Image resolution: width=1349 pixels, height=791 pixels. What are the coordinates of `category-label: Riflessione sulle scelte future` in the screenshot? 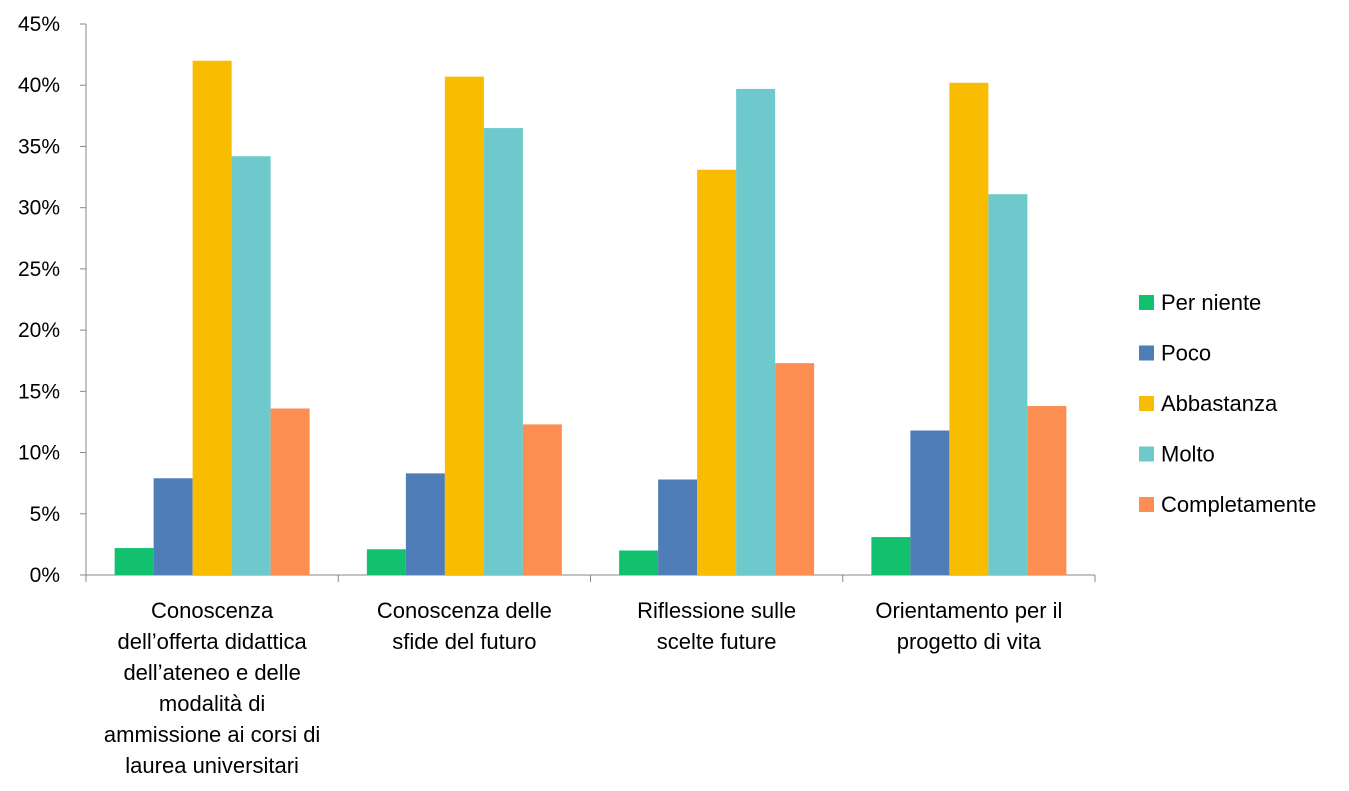 It's located at (716, 626).